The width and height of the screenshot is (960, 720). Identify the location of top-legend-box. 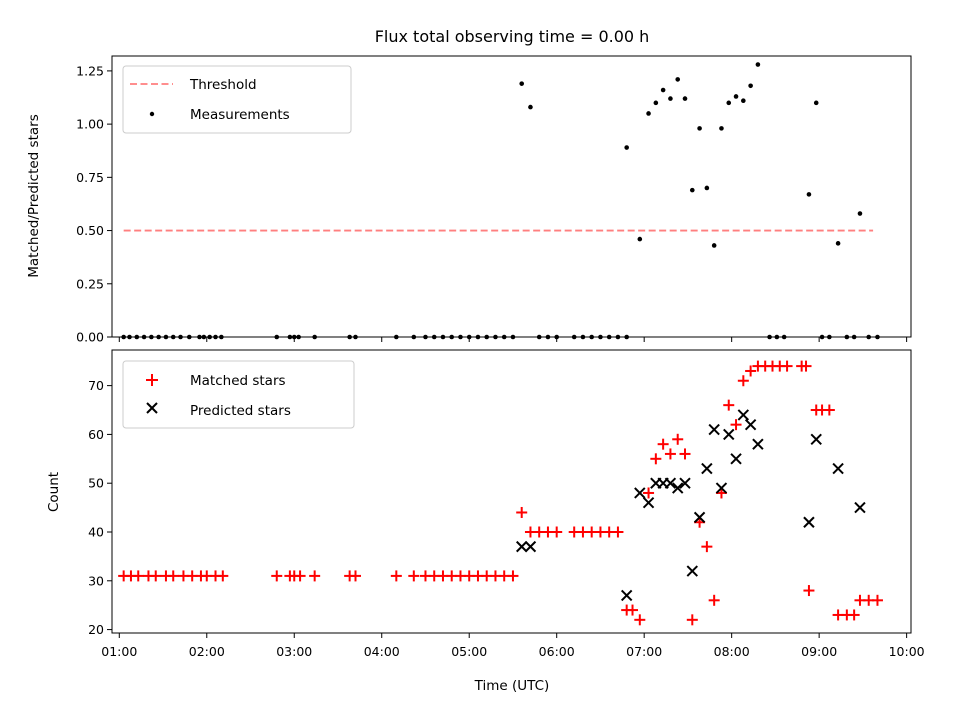
(237, 99).